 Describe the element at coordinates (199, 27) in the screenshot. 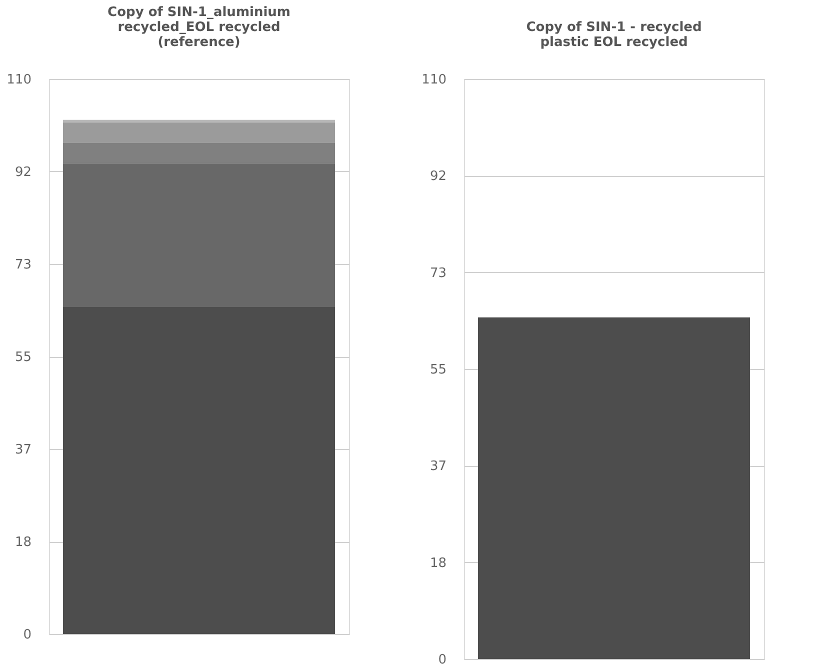

I see `chart-title: Copy of SIN-1_aluminium recycled_EOL recycled (reference)` at that location.